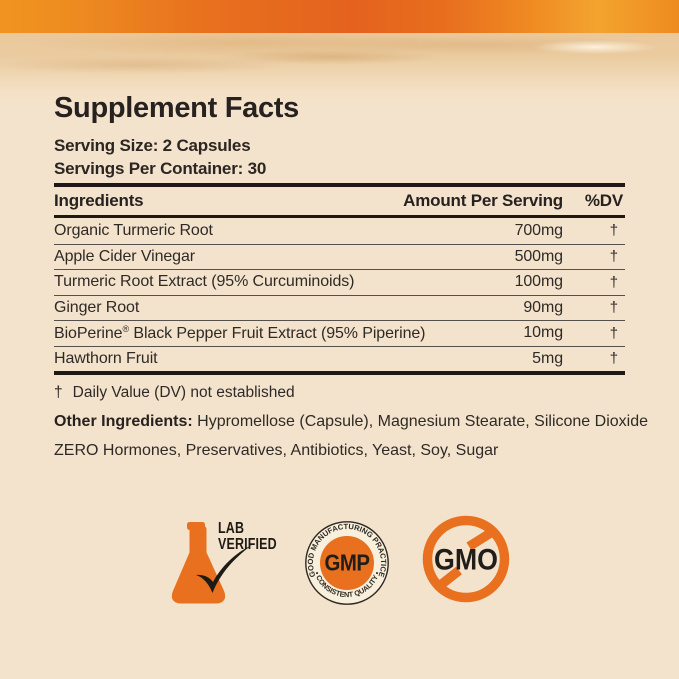 The image size is (679, 679). I want to click on ingredient-name: Turmeric Root Extract (95% Curcuminoids), so click(204, 282).